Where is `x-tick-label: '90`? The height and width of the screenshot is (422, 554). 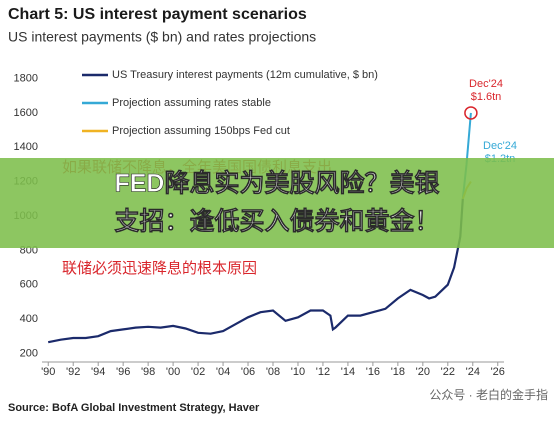
x-tick-label: '90 is located at coordinates (48, 372).